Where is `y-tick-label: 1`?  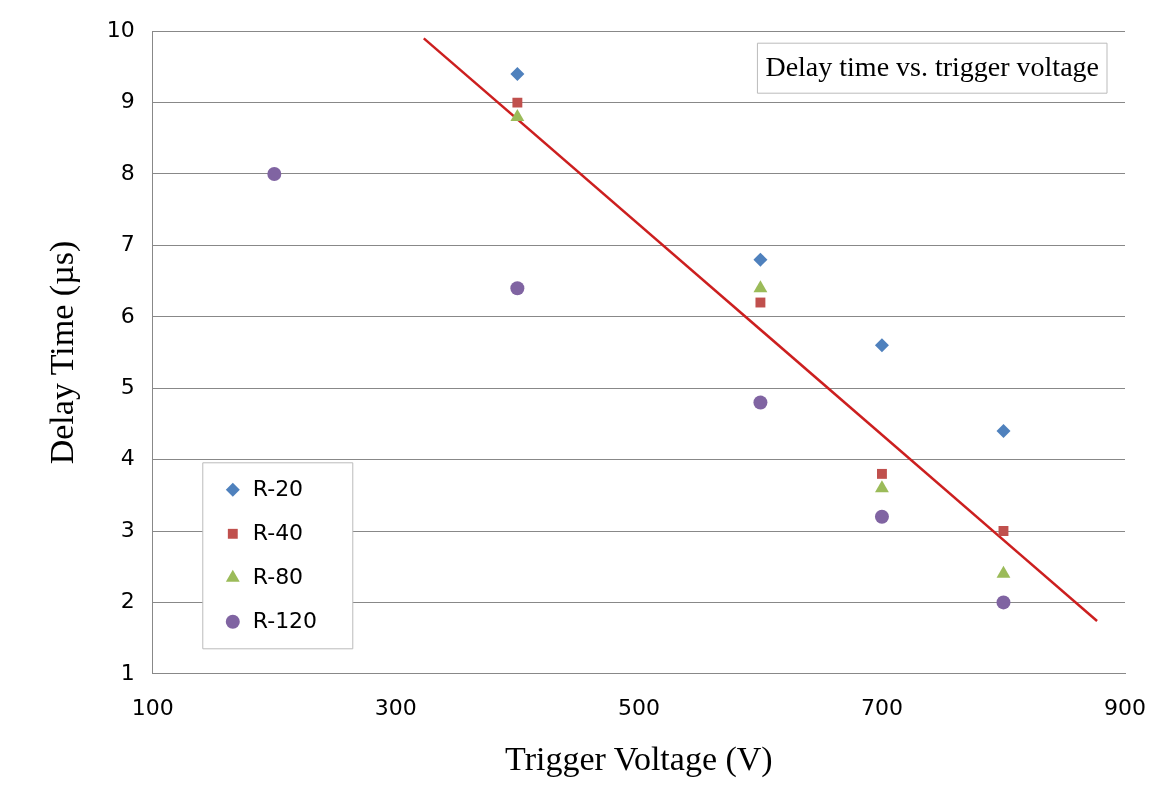 y-tick-label: 1 is located at coordinates (127, 672).